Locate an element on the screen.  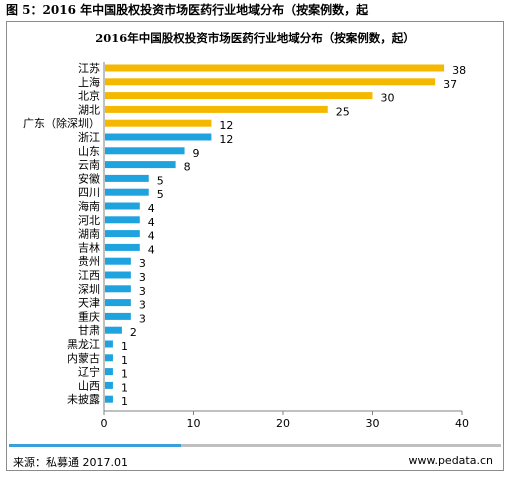
x-tick-label: 40 is located at coordinates (462, 423).